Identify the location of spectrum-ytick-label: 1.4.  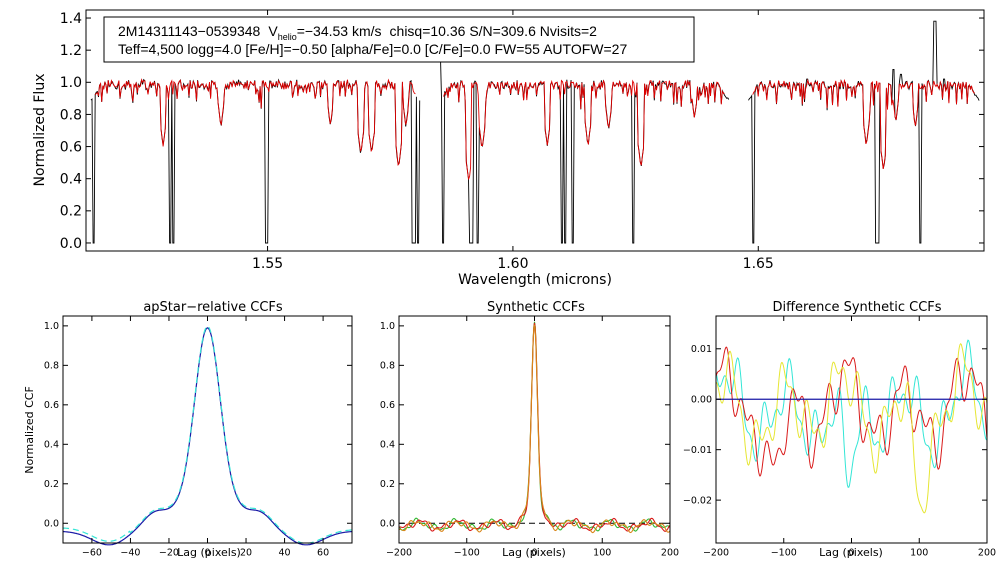
(71, 19).